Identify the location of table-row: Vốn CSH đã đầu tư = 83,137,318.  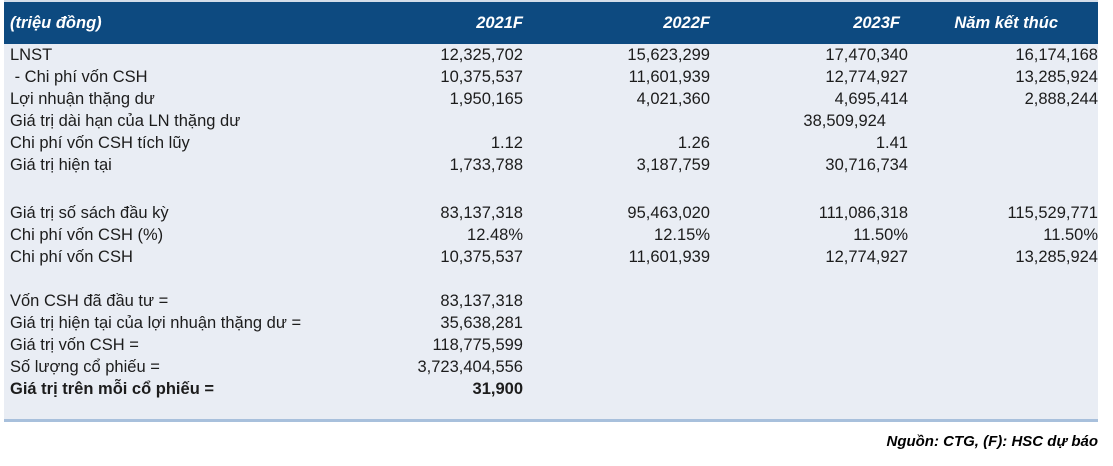
(551, 301).